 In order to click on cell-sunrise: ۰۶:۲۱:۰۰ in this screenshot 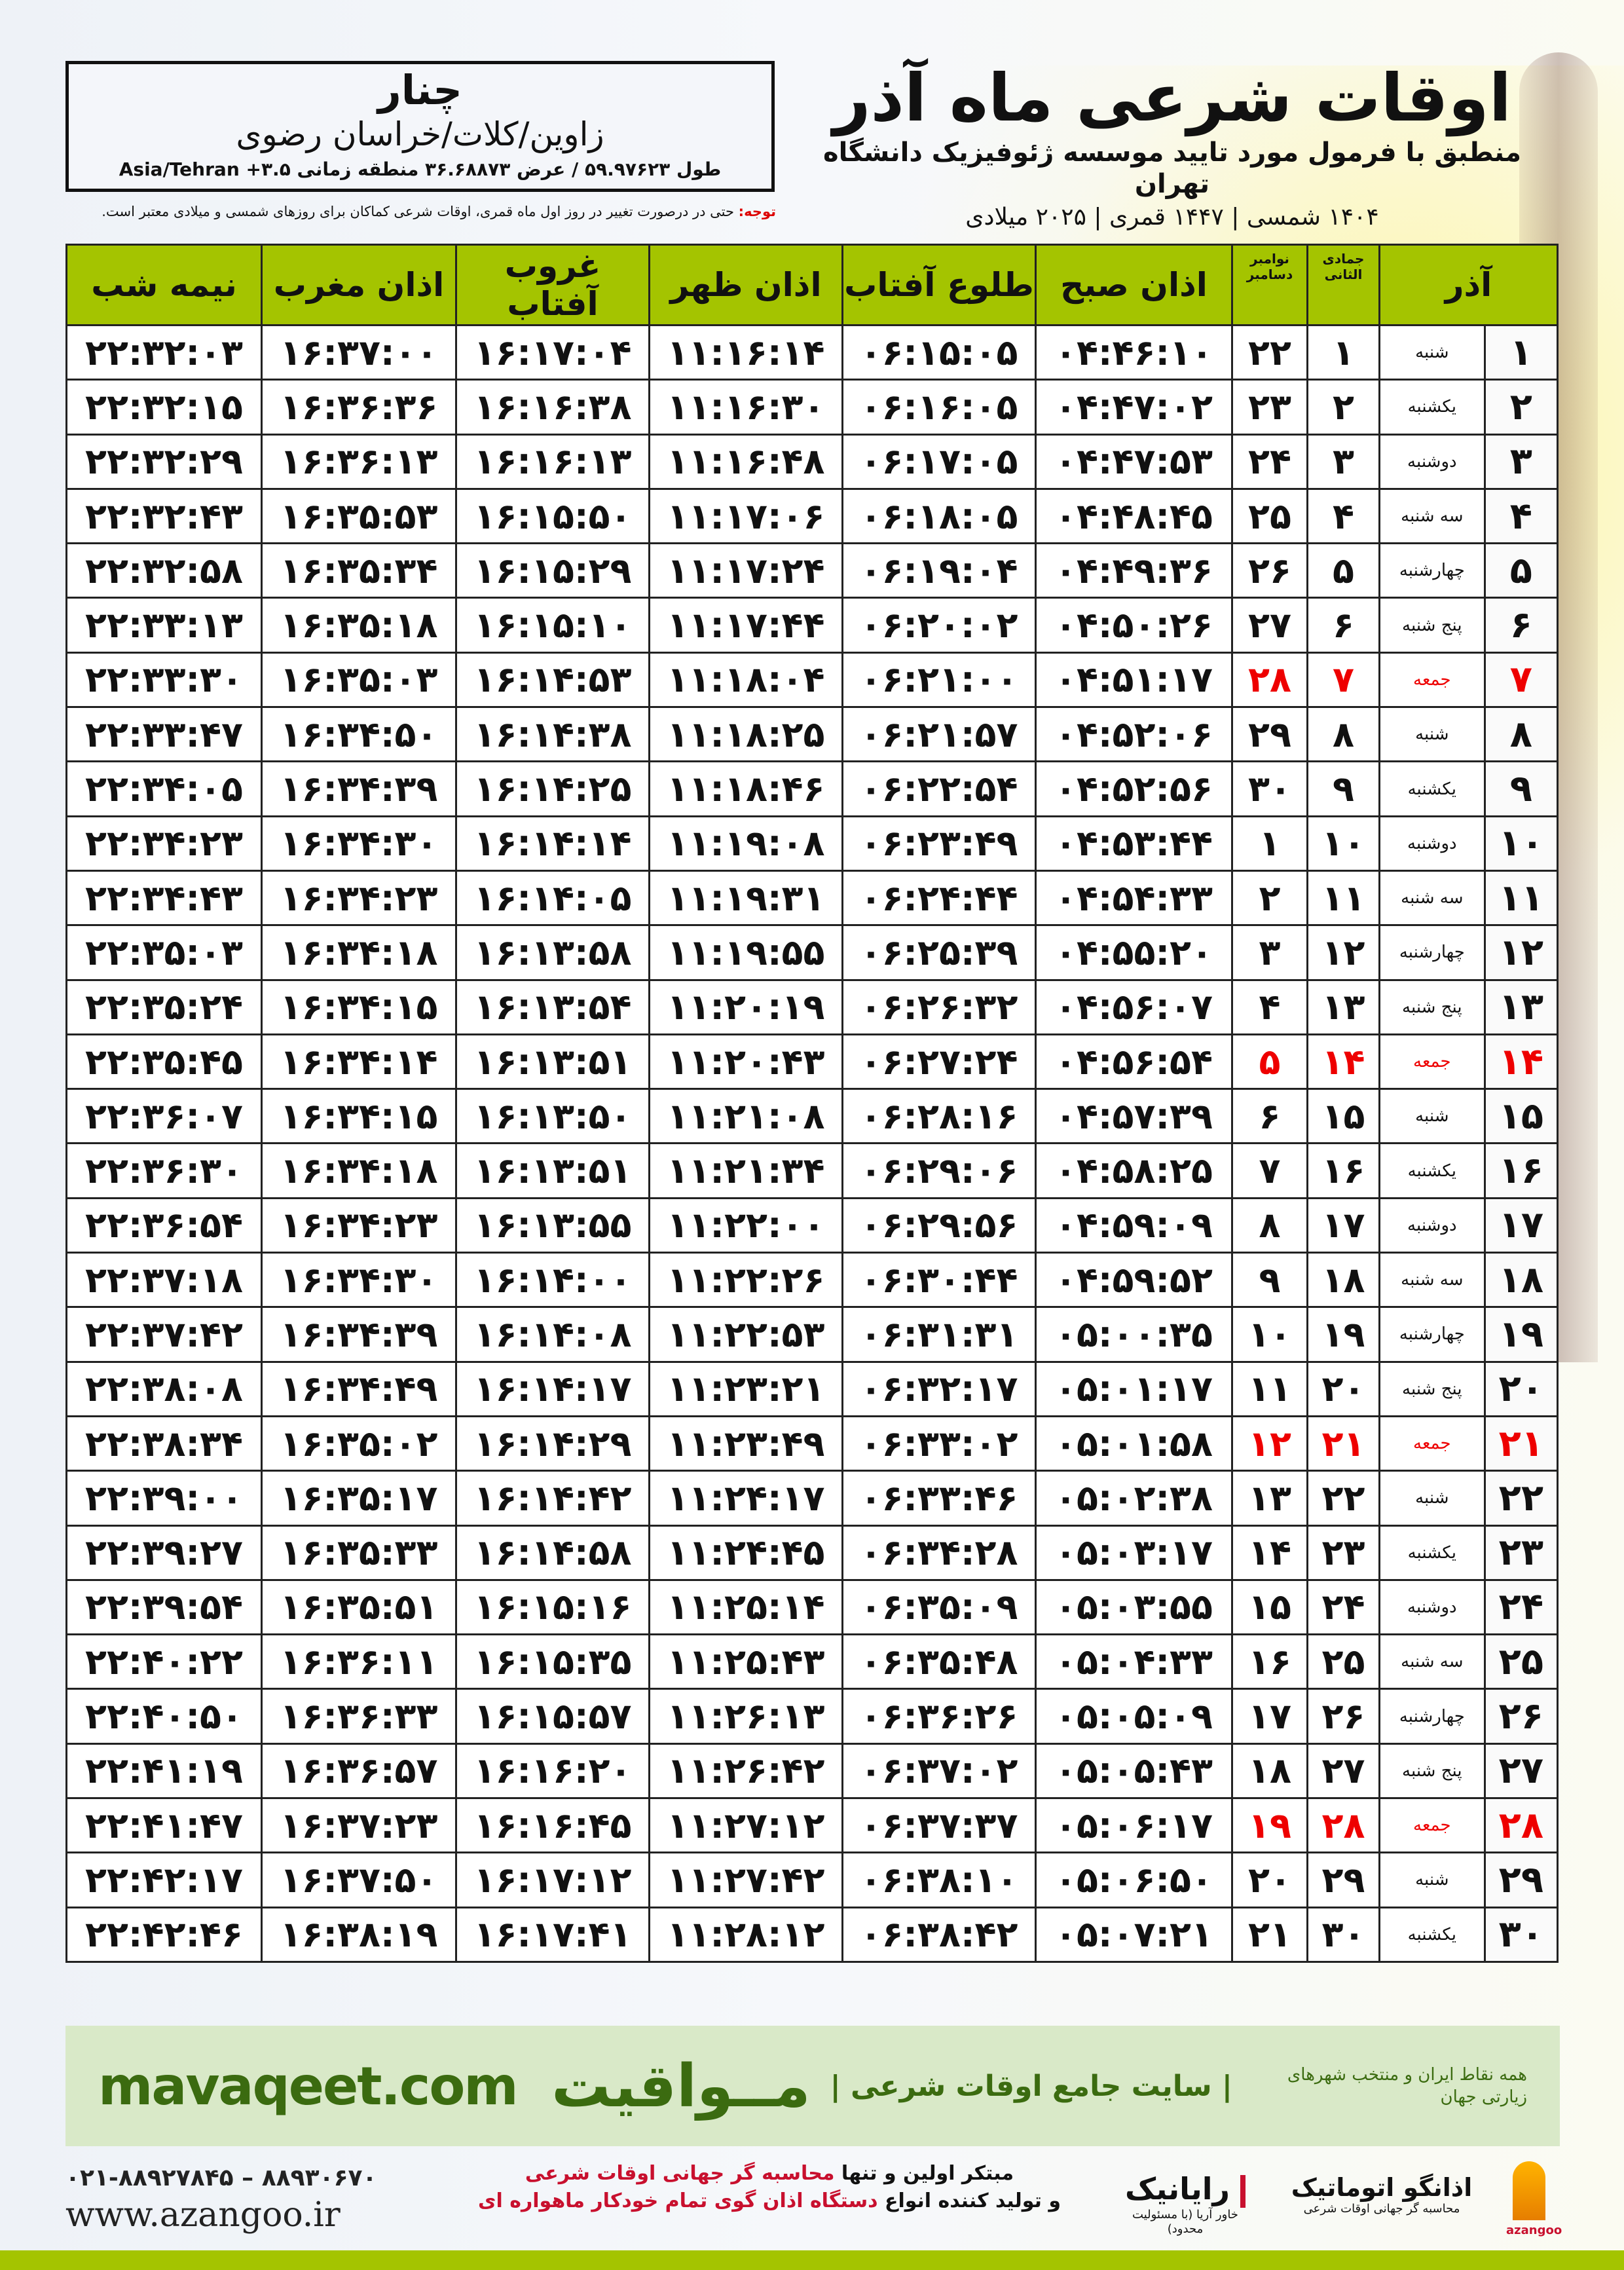, I will do `click(939, 680)`.